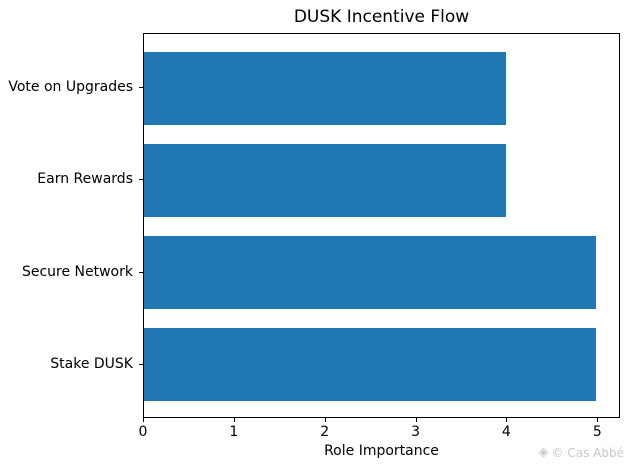 Image resolution: width=630 pixels, height=470 pixels. Describe the element at coordinates (381, 451) in the screenshot. I see `x-axis-label: Role Importance` at that location.